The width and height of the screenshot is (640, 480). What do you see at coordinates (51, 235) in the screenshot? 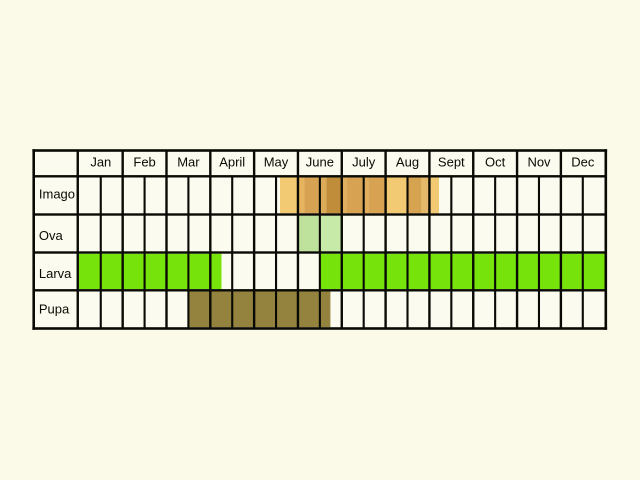
I see `svg-text: Ova` at bounding box center [51, 235].